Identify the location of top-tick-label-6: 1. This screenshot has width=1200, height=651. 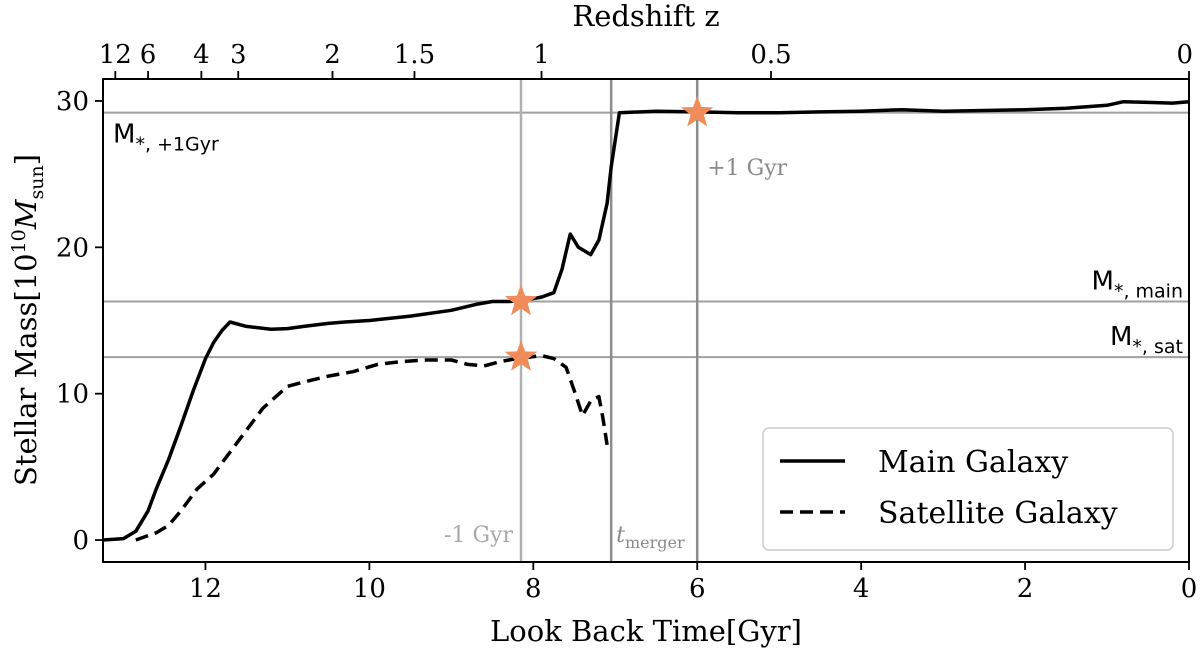
(541, 55).